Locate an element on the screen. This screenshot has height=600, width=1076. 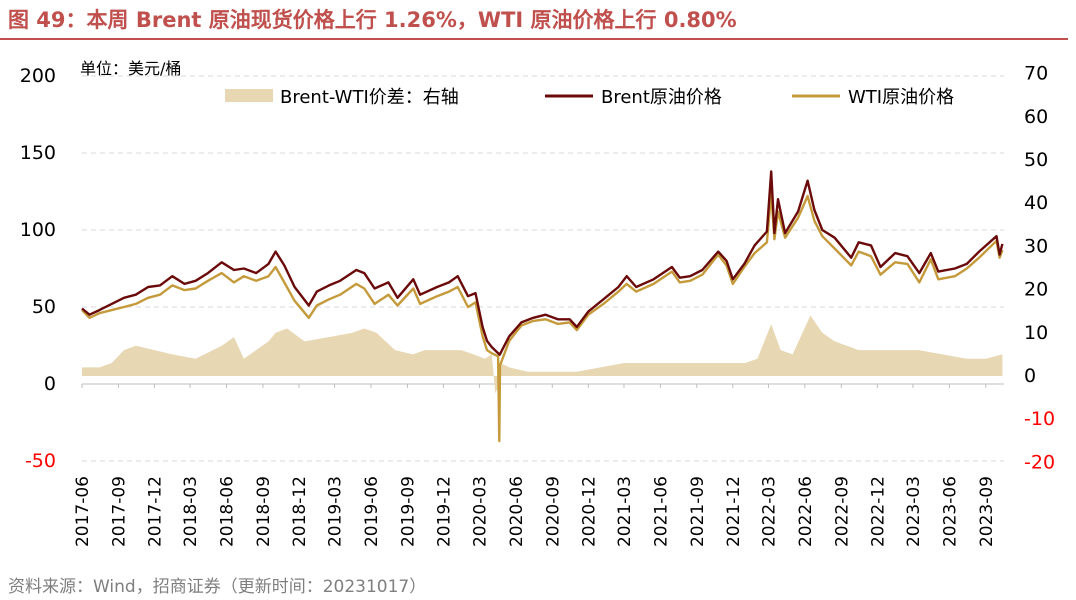
x-tick-label: 2022-12 is located at coordinates (878, 511).